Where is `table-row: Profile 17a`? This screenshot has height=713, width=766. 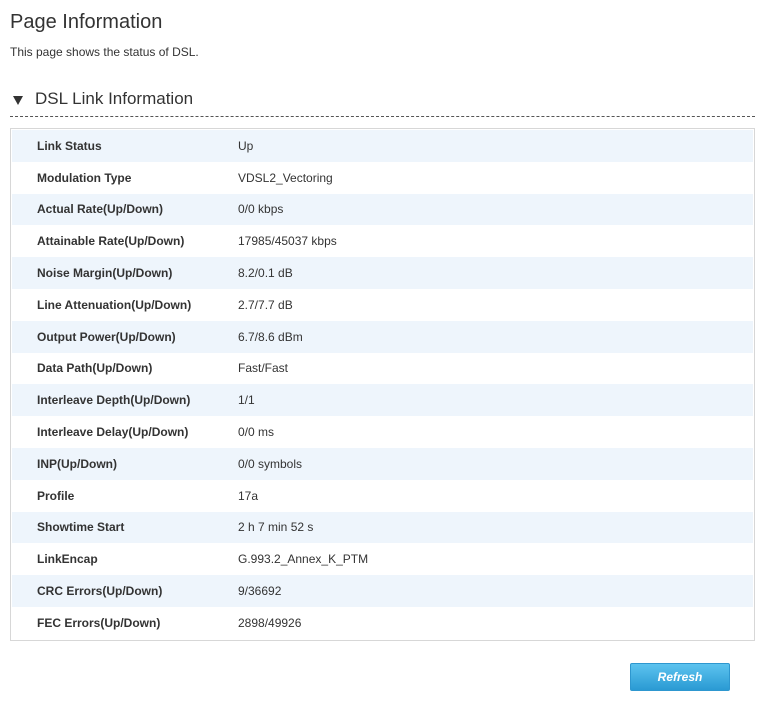
table-row: Profile 17a is located at coordinates (382, 495).